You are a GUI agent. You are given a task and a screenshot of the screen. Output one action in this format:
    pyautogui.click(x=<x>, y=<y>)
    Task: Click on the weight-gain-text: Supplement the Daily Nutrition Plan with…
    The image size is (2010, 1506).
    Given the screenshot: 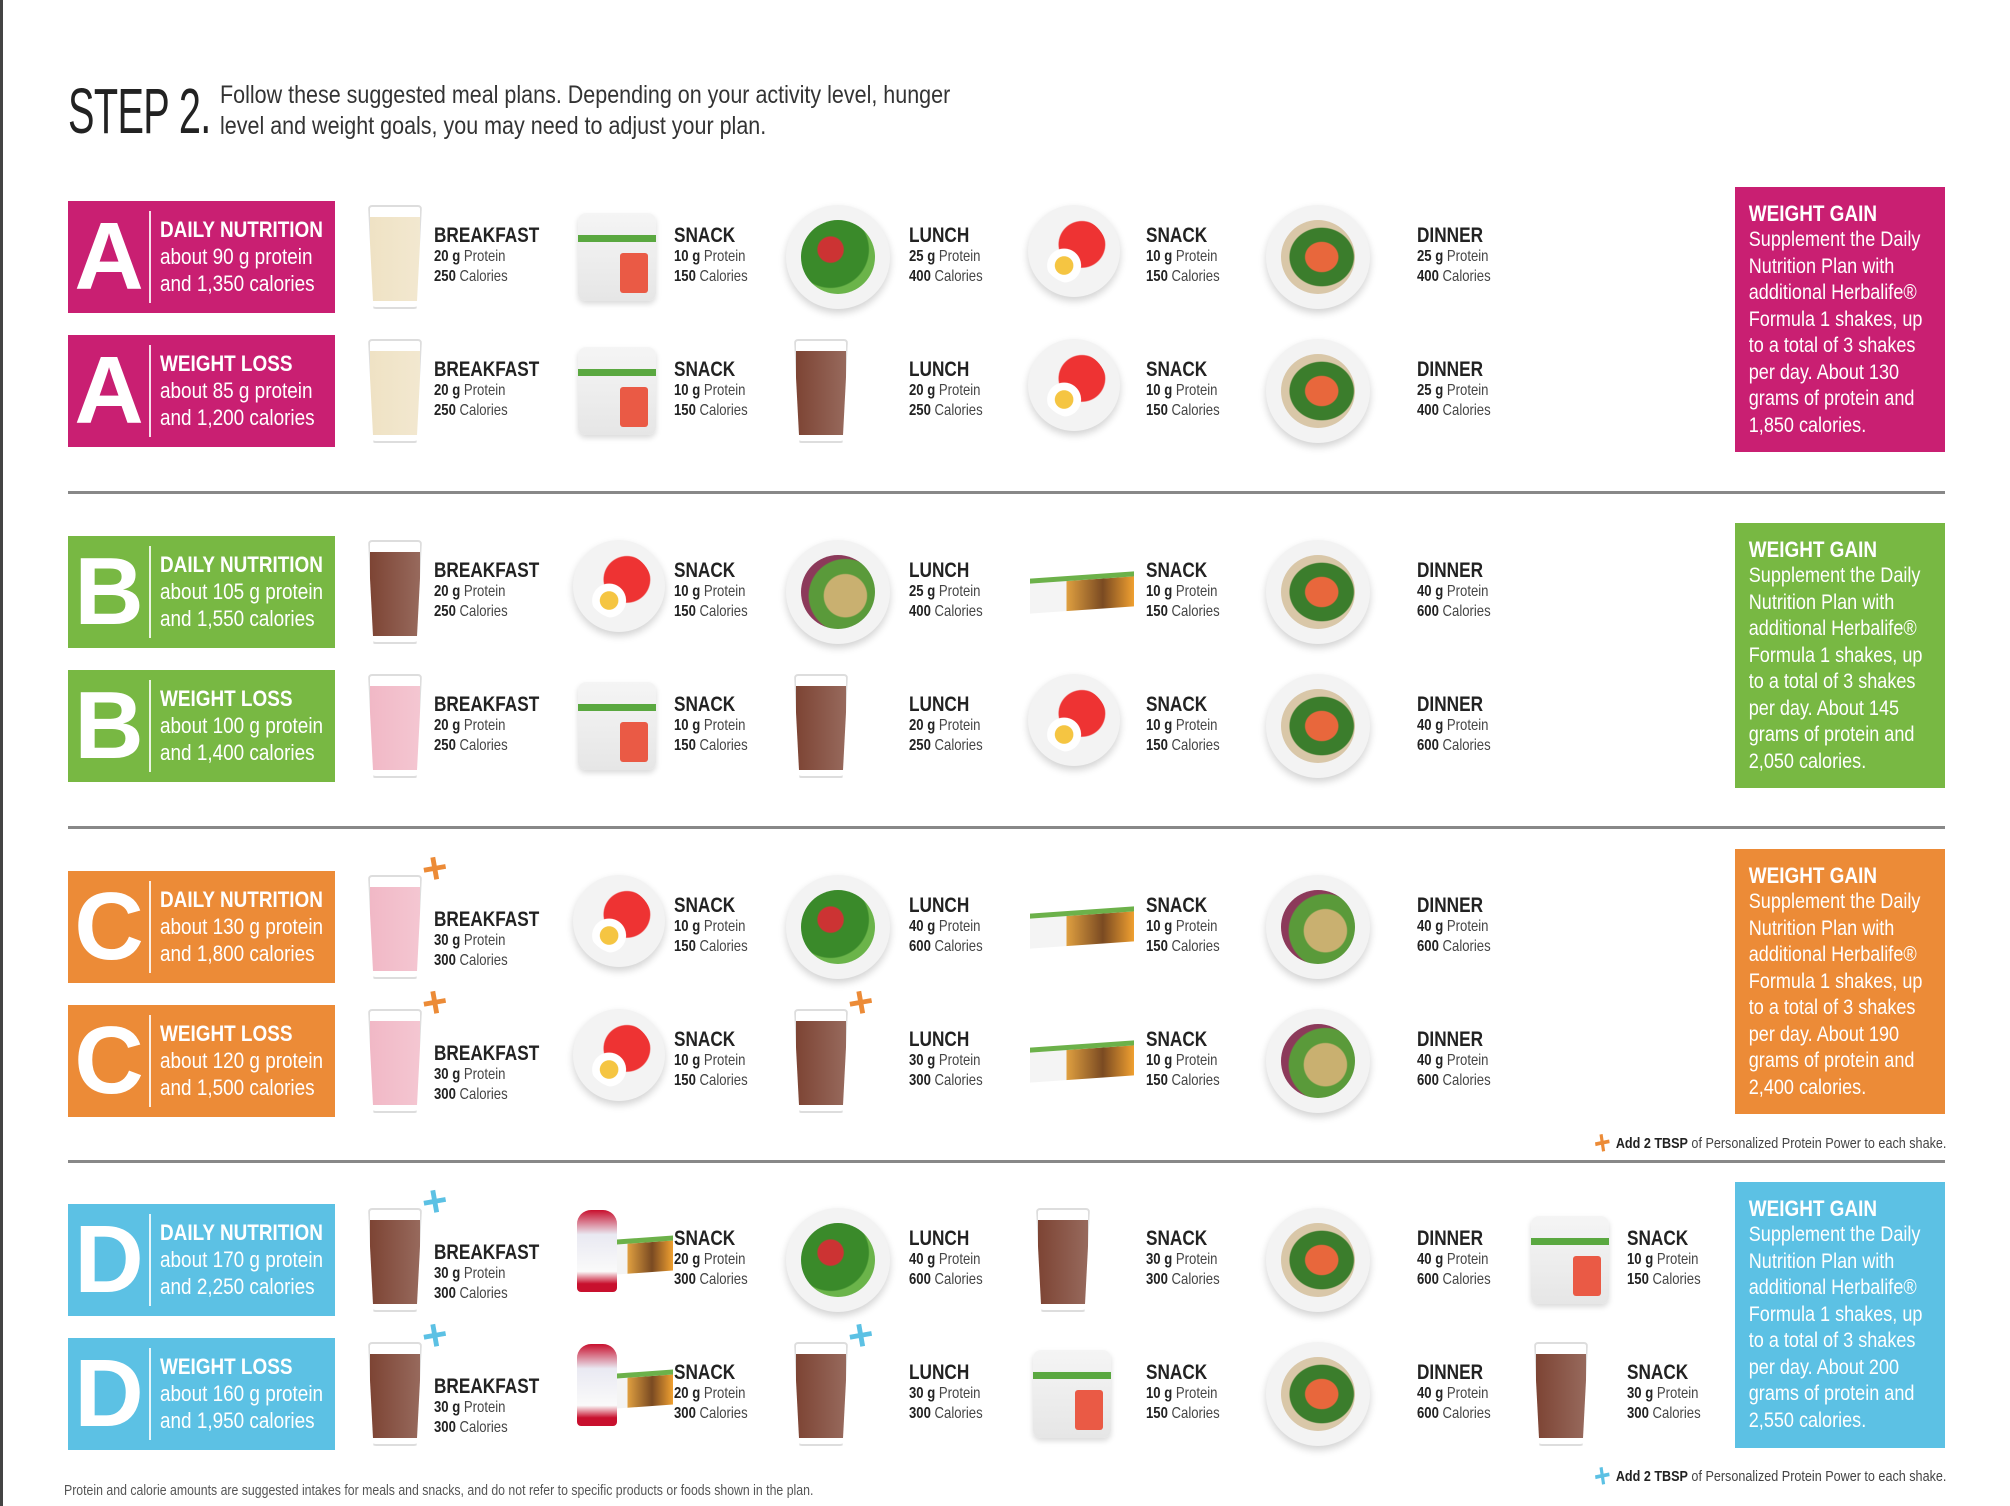 What is the action you would take?
    pyautogui.click(x=1835, y=668)
    